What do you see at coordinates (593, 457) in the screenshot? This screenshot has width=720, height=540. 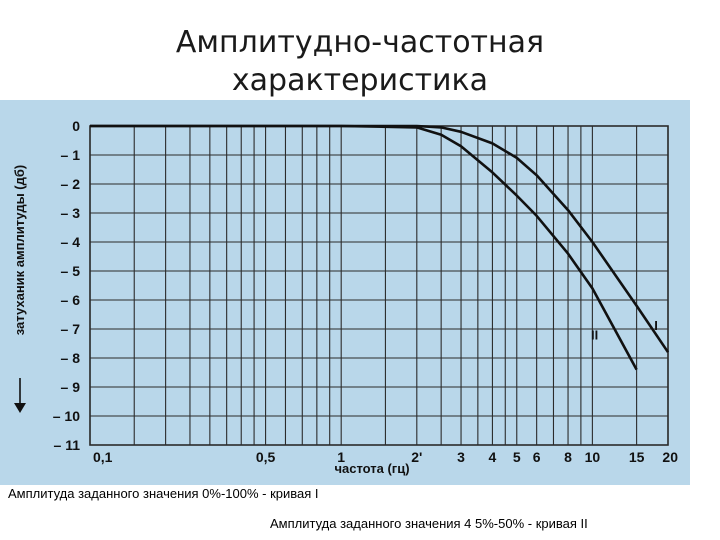 I see `x-tick-label: 10` at bounding box center [593, 457].